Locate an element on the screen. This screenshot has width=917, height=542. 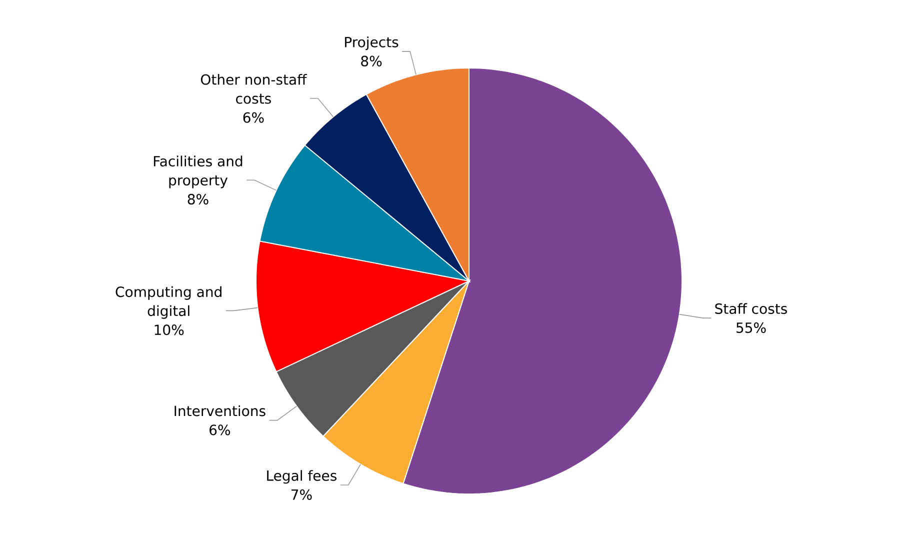
data-label: 10% is located at coordinates (169, 330).